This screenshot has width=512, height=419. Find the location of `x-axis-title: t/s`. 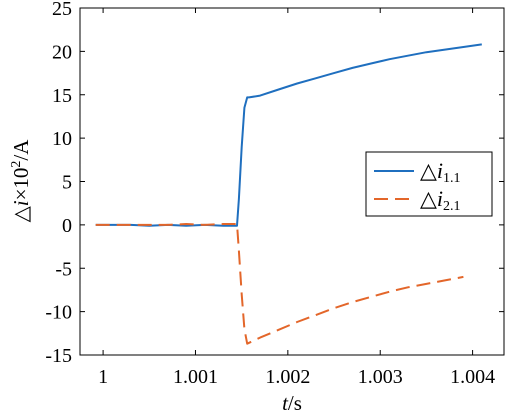

x-axis-title: t/s is located at coordinates (292, 403).